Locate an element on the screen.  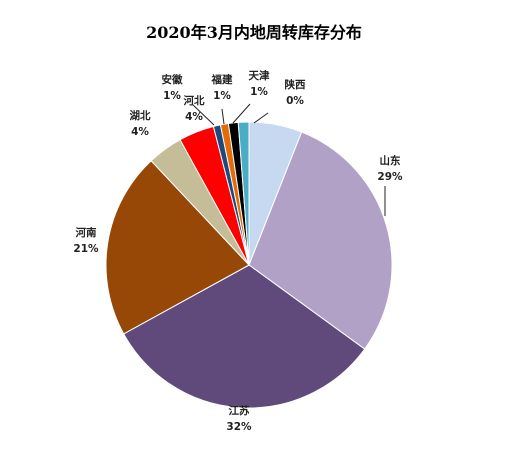
slice-category-label: 福建 is located at coordinates (222, 79).